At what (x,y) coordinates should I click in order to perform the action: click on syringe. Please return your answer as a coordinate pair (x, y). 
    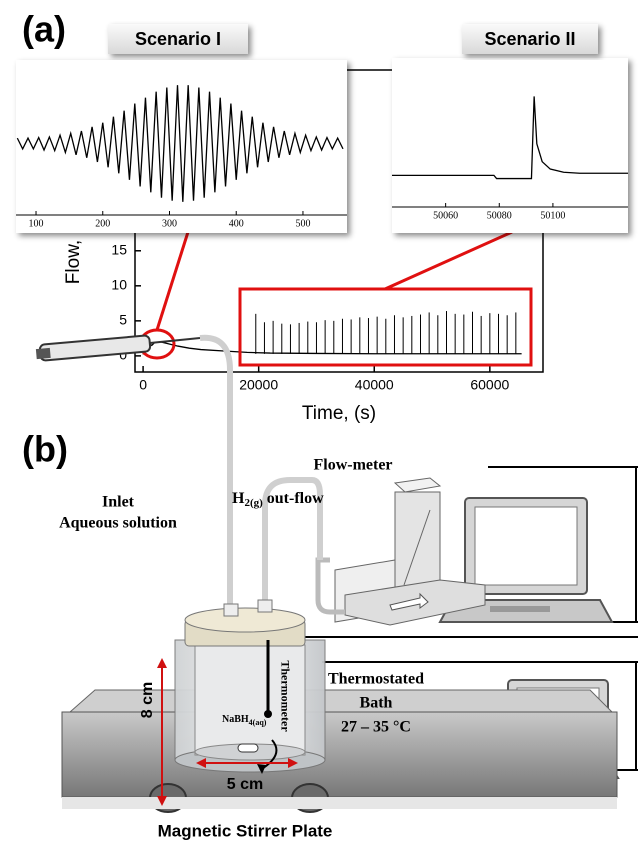
    Looking at the image, I should click on (179, 470).